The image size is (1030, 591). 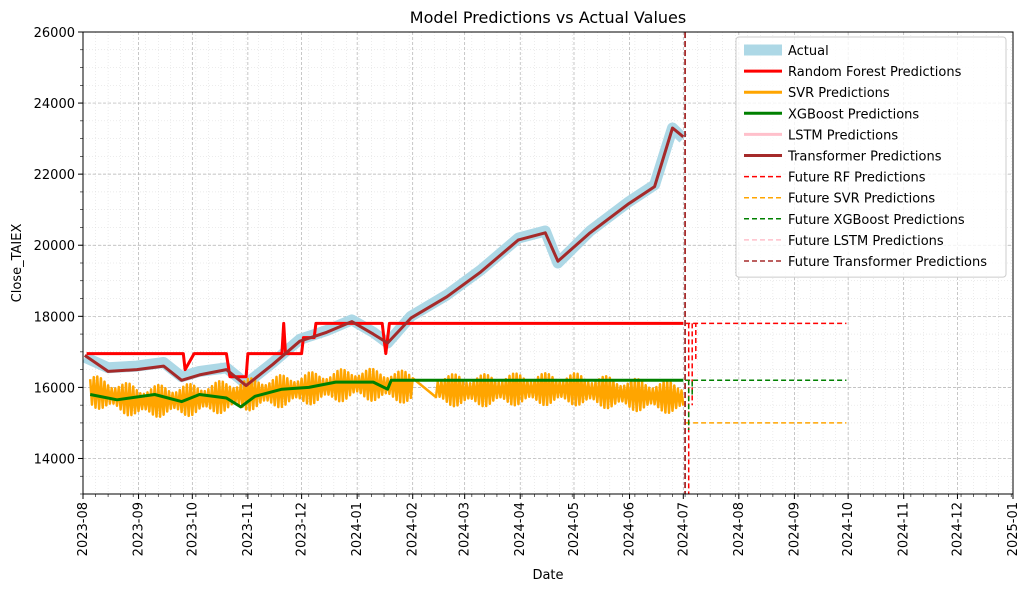 What do you see at coordinates (876, 220) in the screenshot?
I see `legend-label-future-xgboost-predictions: Future XGBoost Predictions` at bounding box center [876, 220].